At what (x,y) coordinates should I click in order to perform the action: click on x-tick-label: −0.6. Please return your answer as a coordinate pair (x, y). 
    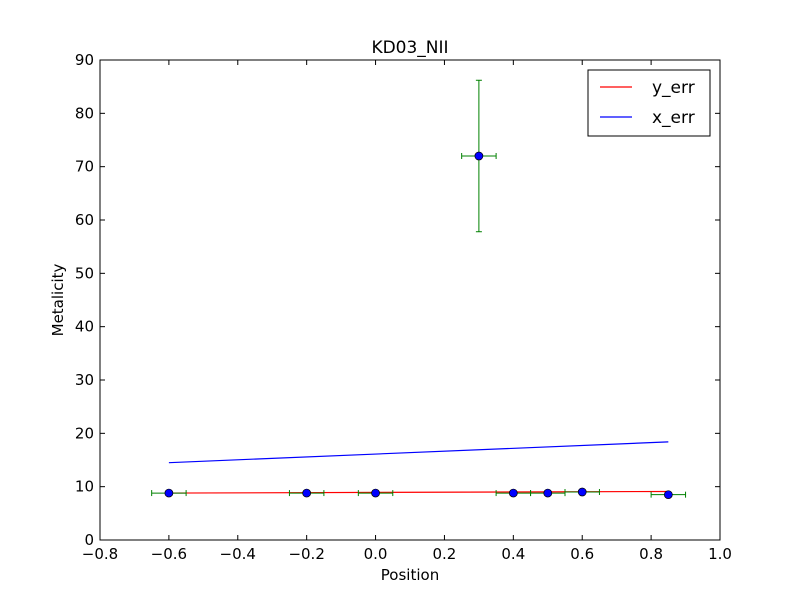
    Looking at the image, I should click on (169, 554).